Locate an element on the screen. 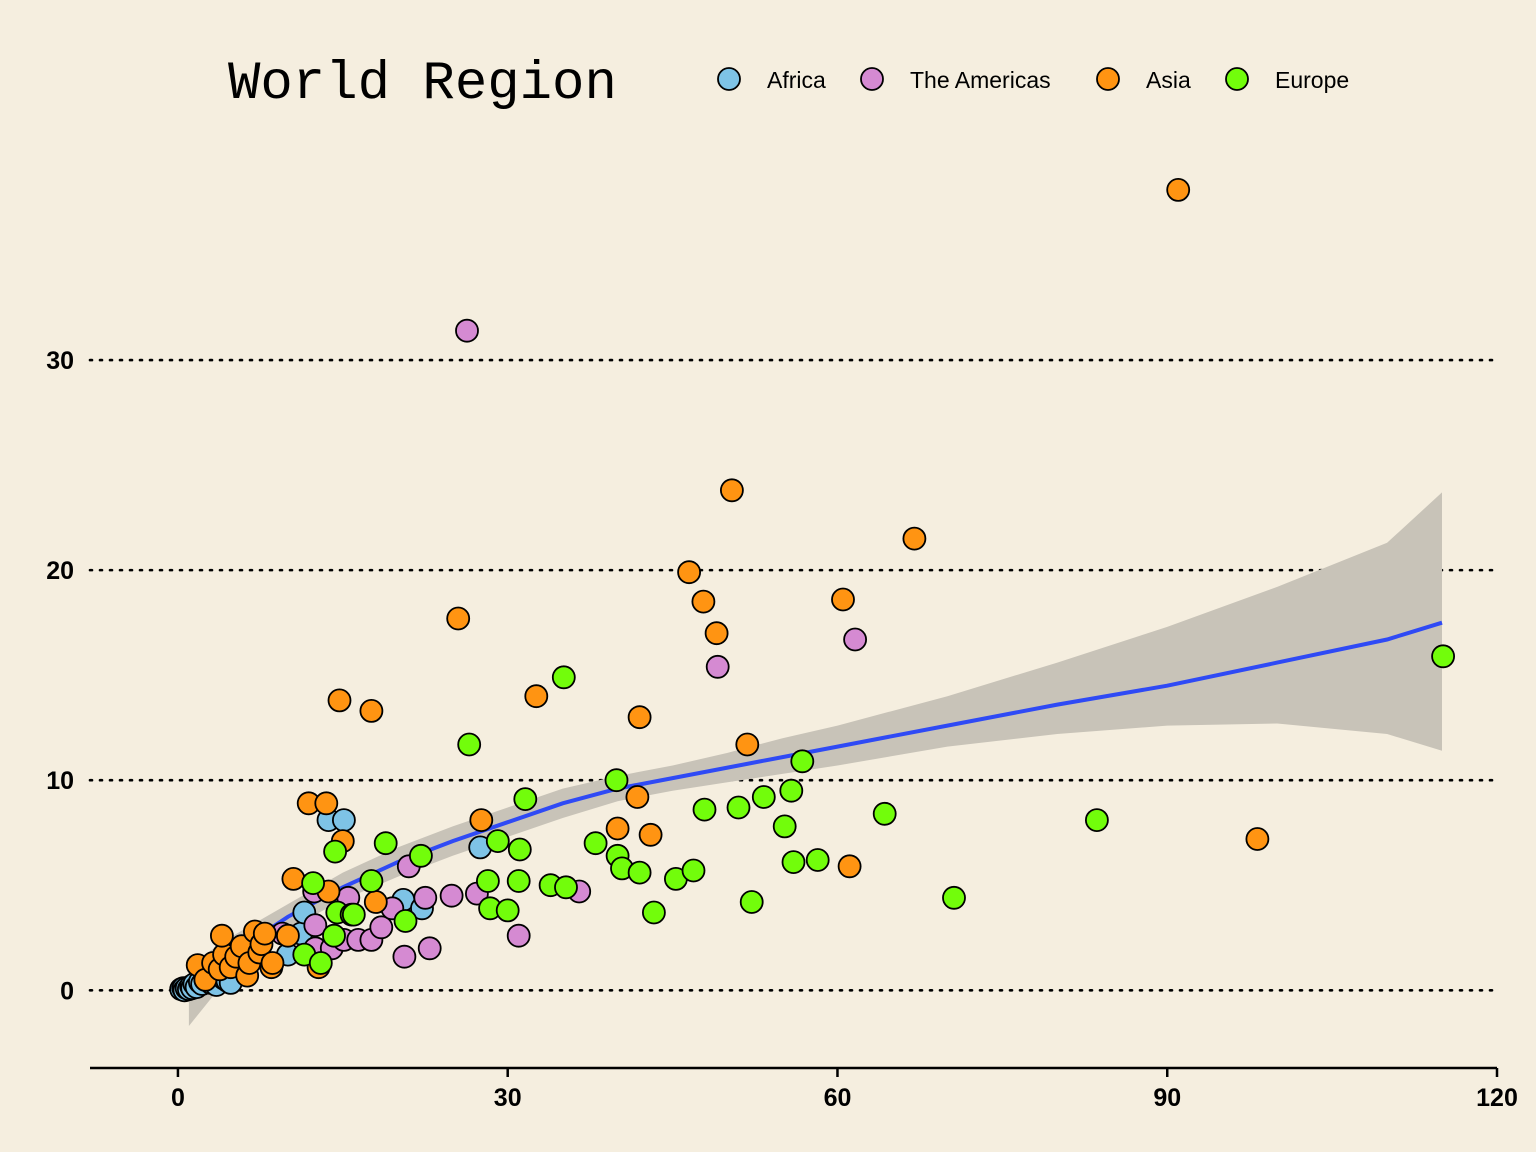 The width and height of the screenshot is (1536, 1152). legend-title: World Region is located at coordinates (422, 84).